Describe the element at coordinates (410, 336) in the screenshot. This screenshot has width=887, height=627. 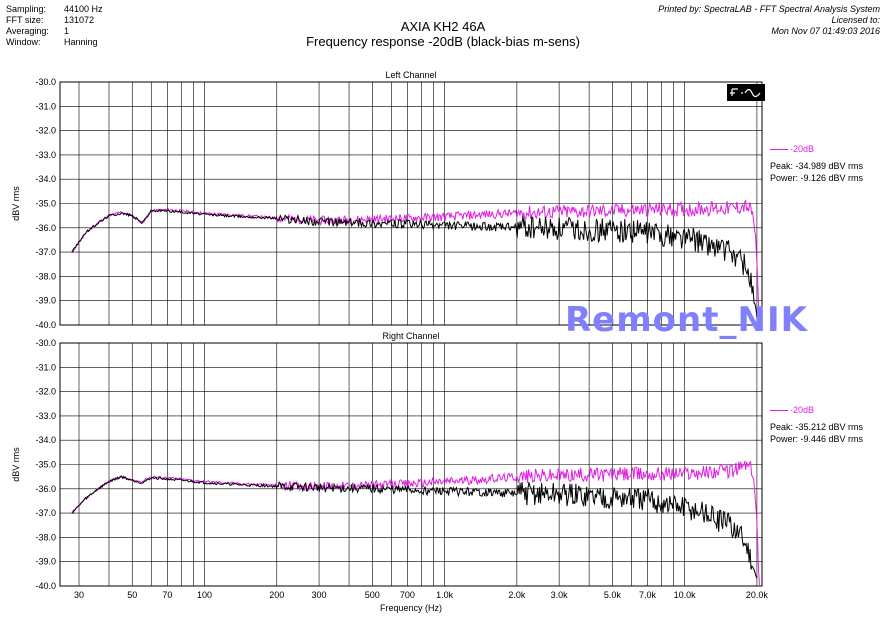
I see `panel-title: Right Channel` at that location.